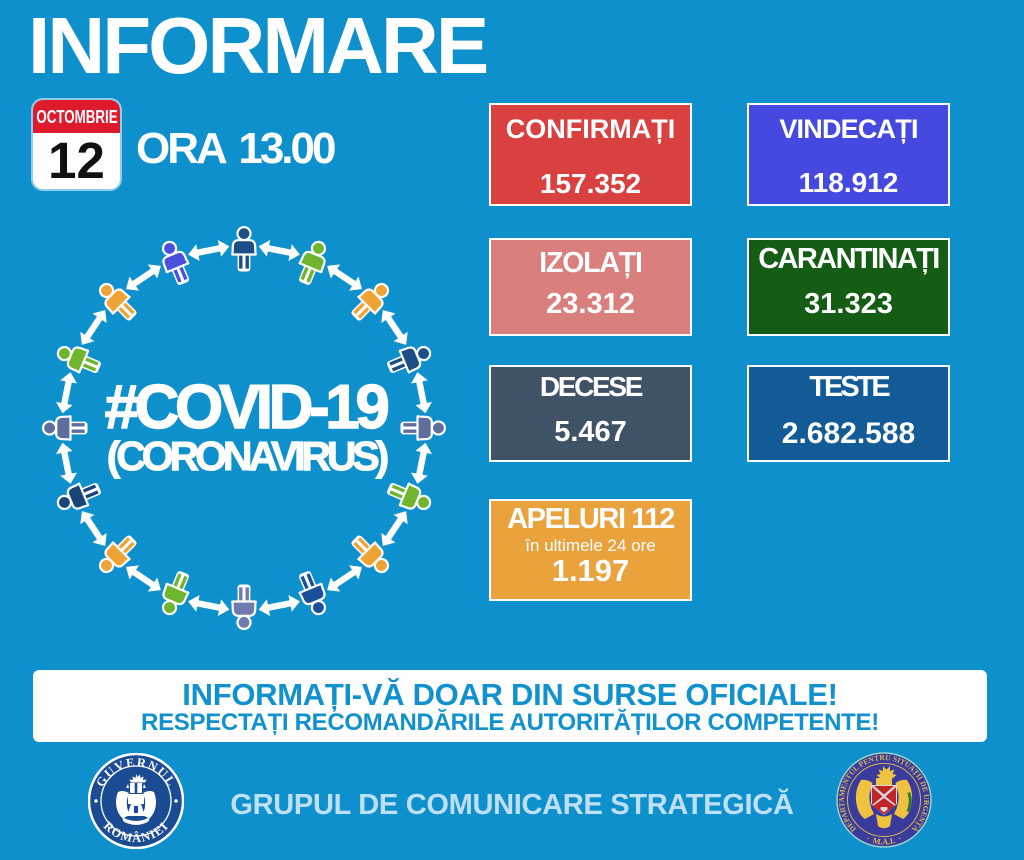 The image size is (1024, 860). What do you see at coordinates (247, 456) in the screenshot?
I see `svg-text: (CORONAVIRUS)` at bounding box center [247, 456].